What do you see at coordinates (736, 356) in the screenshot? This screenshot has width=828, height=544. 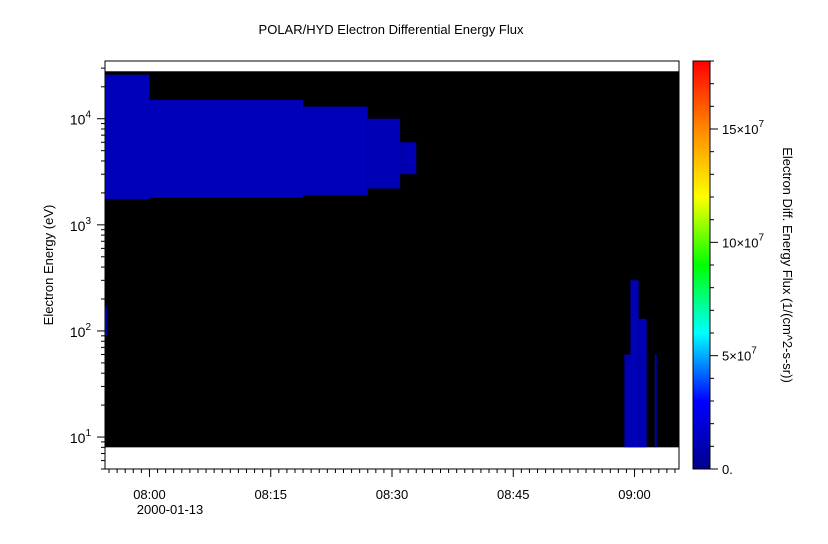 I see `colorbar-tick-base: 5×10` at bounding box center [736, 356].